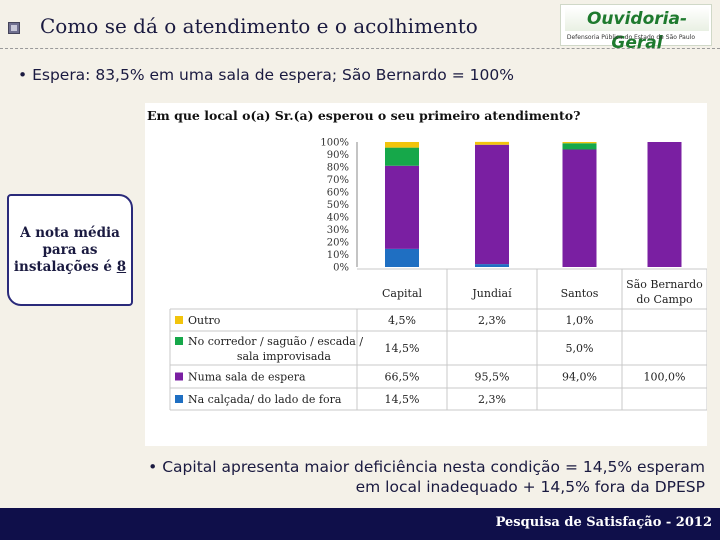 The width and height of the screenshot is (720, 540). I want to click on legend-entry: Outro, so click(204, 320).